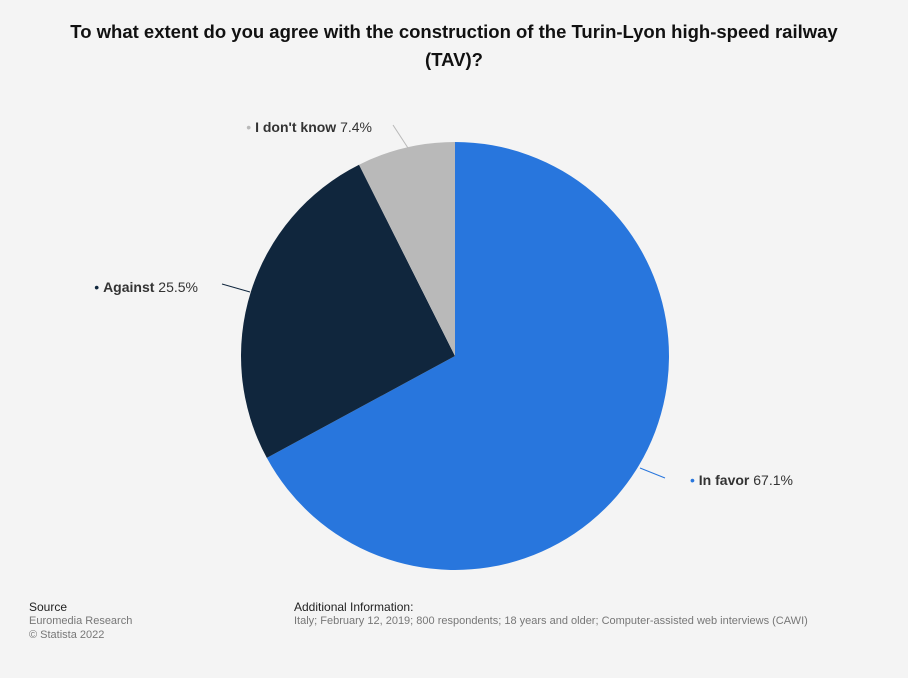  I want to click on slice-label: • Against 25.5%, so click(146, 287).